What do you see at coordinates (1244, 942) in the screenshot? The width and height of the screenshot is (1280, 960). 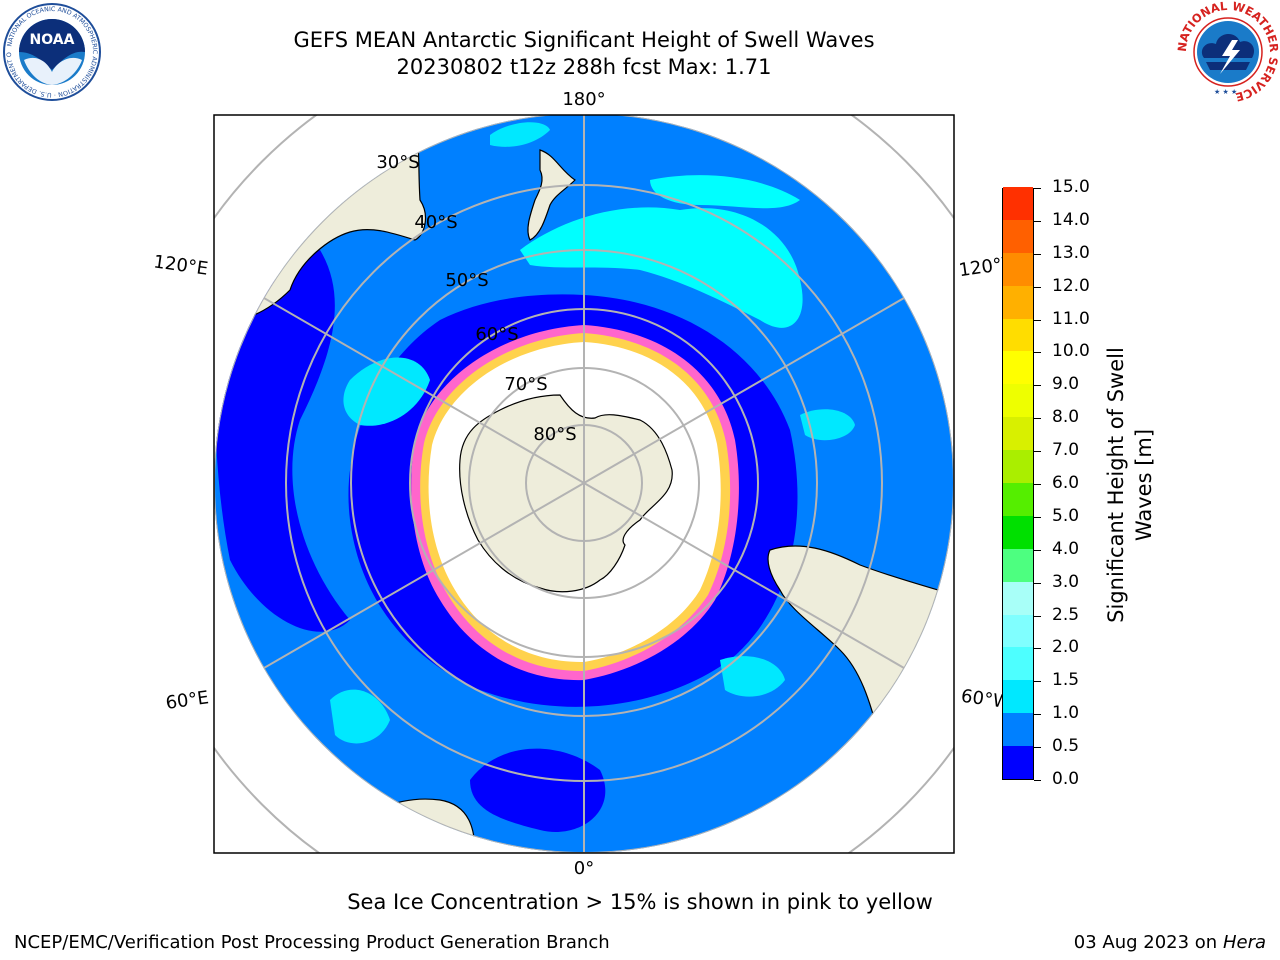 I see `host-name: Hera` at bounding box center [1244, 942].